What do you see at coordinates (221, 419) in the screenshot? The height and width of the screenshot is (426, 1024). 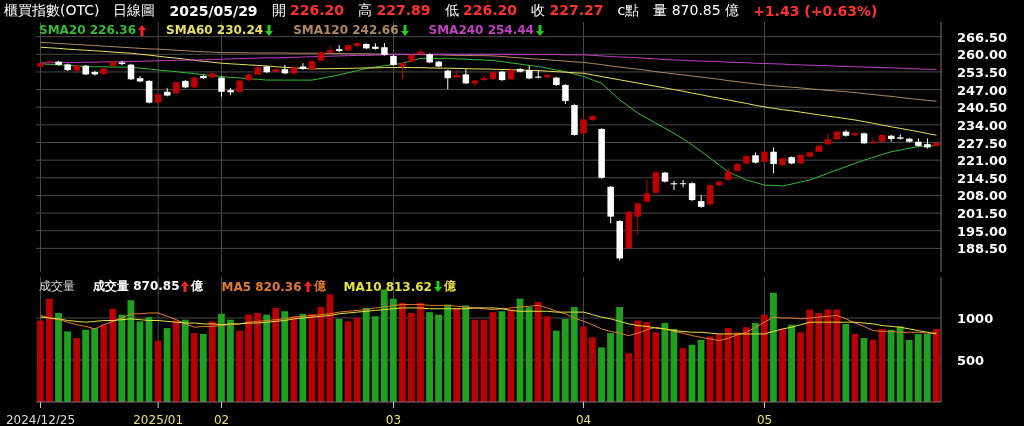 I see `x-tick-label: 02` at bounding box center [221, 419].